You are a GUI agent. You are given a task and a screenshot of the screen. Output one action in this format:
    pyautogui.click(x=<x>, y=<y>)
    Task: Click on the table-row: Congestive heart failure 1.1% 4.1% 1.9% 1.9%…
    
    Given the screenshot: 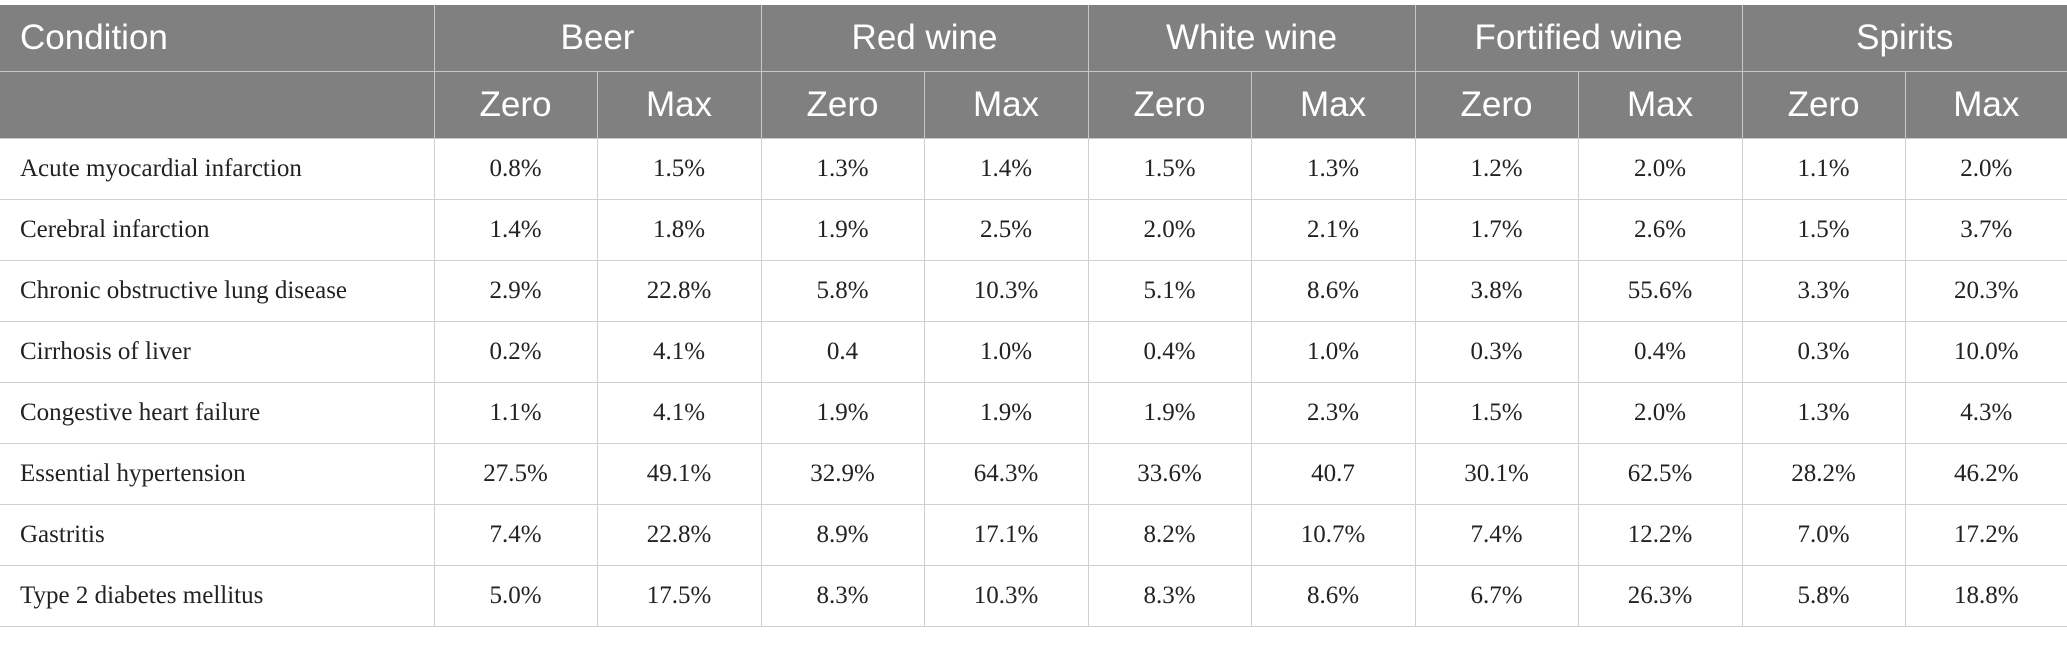 What is the action you would take?
    pyautogui.click(x=1033, y=413)
    